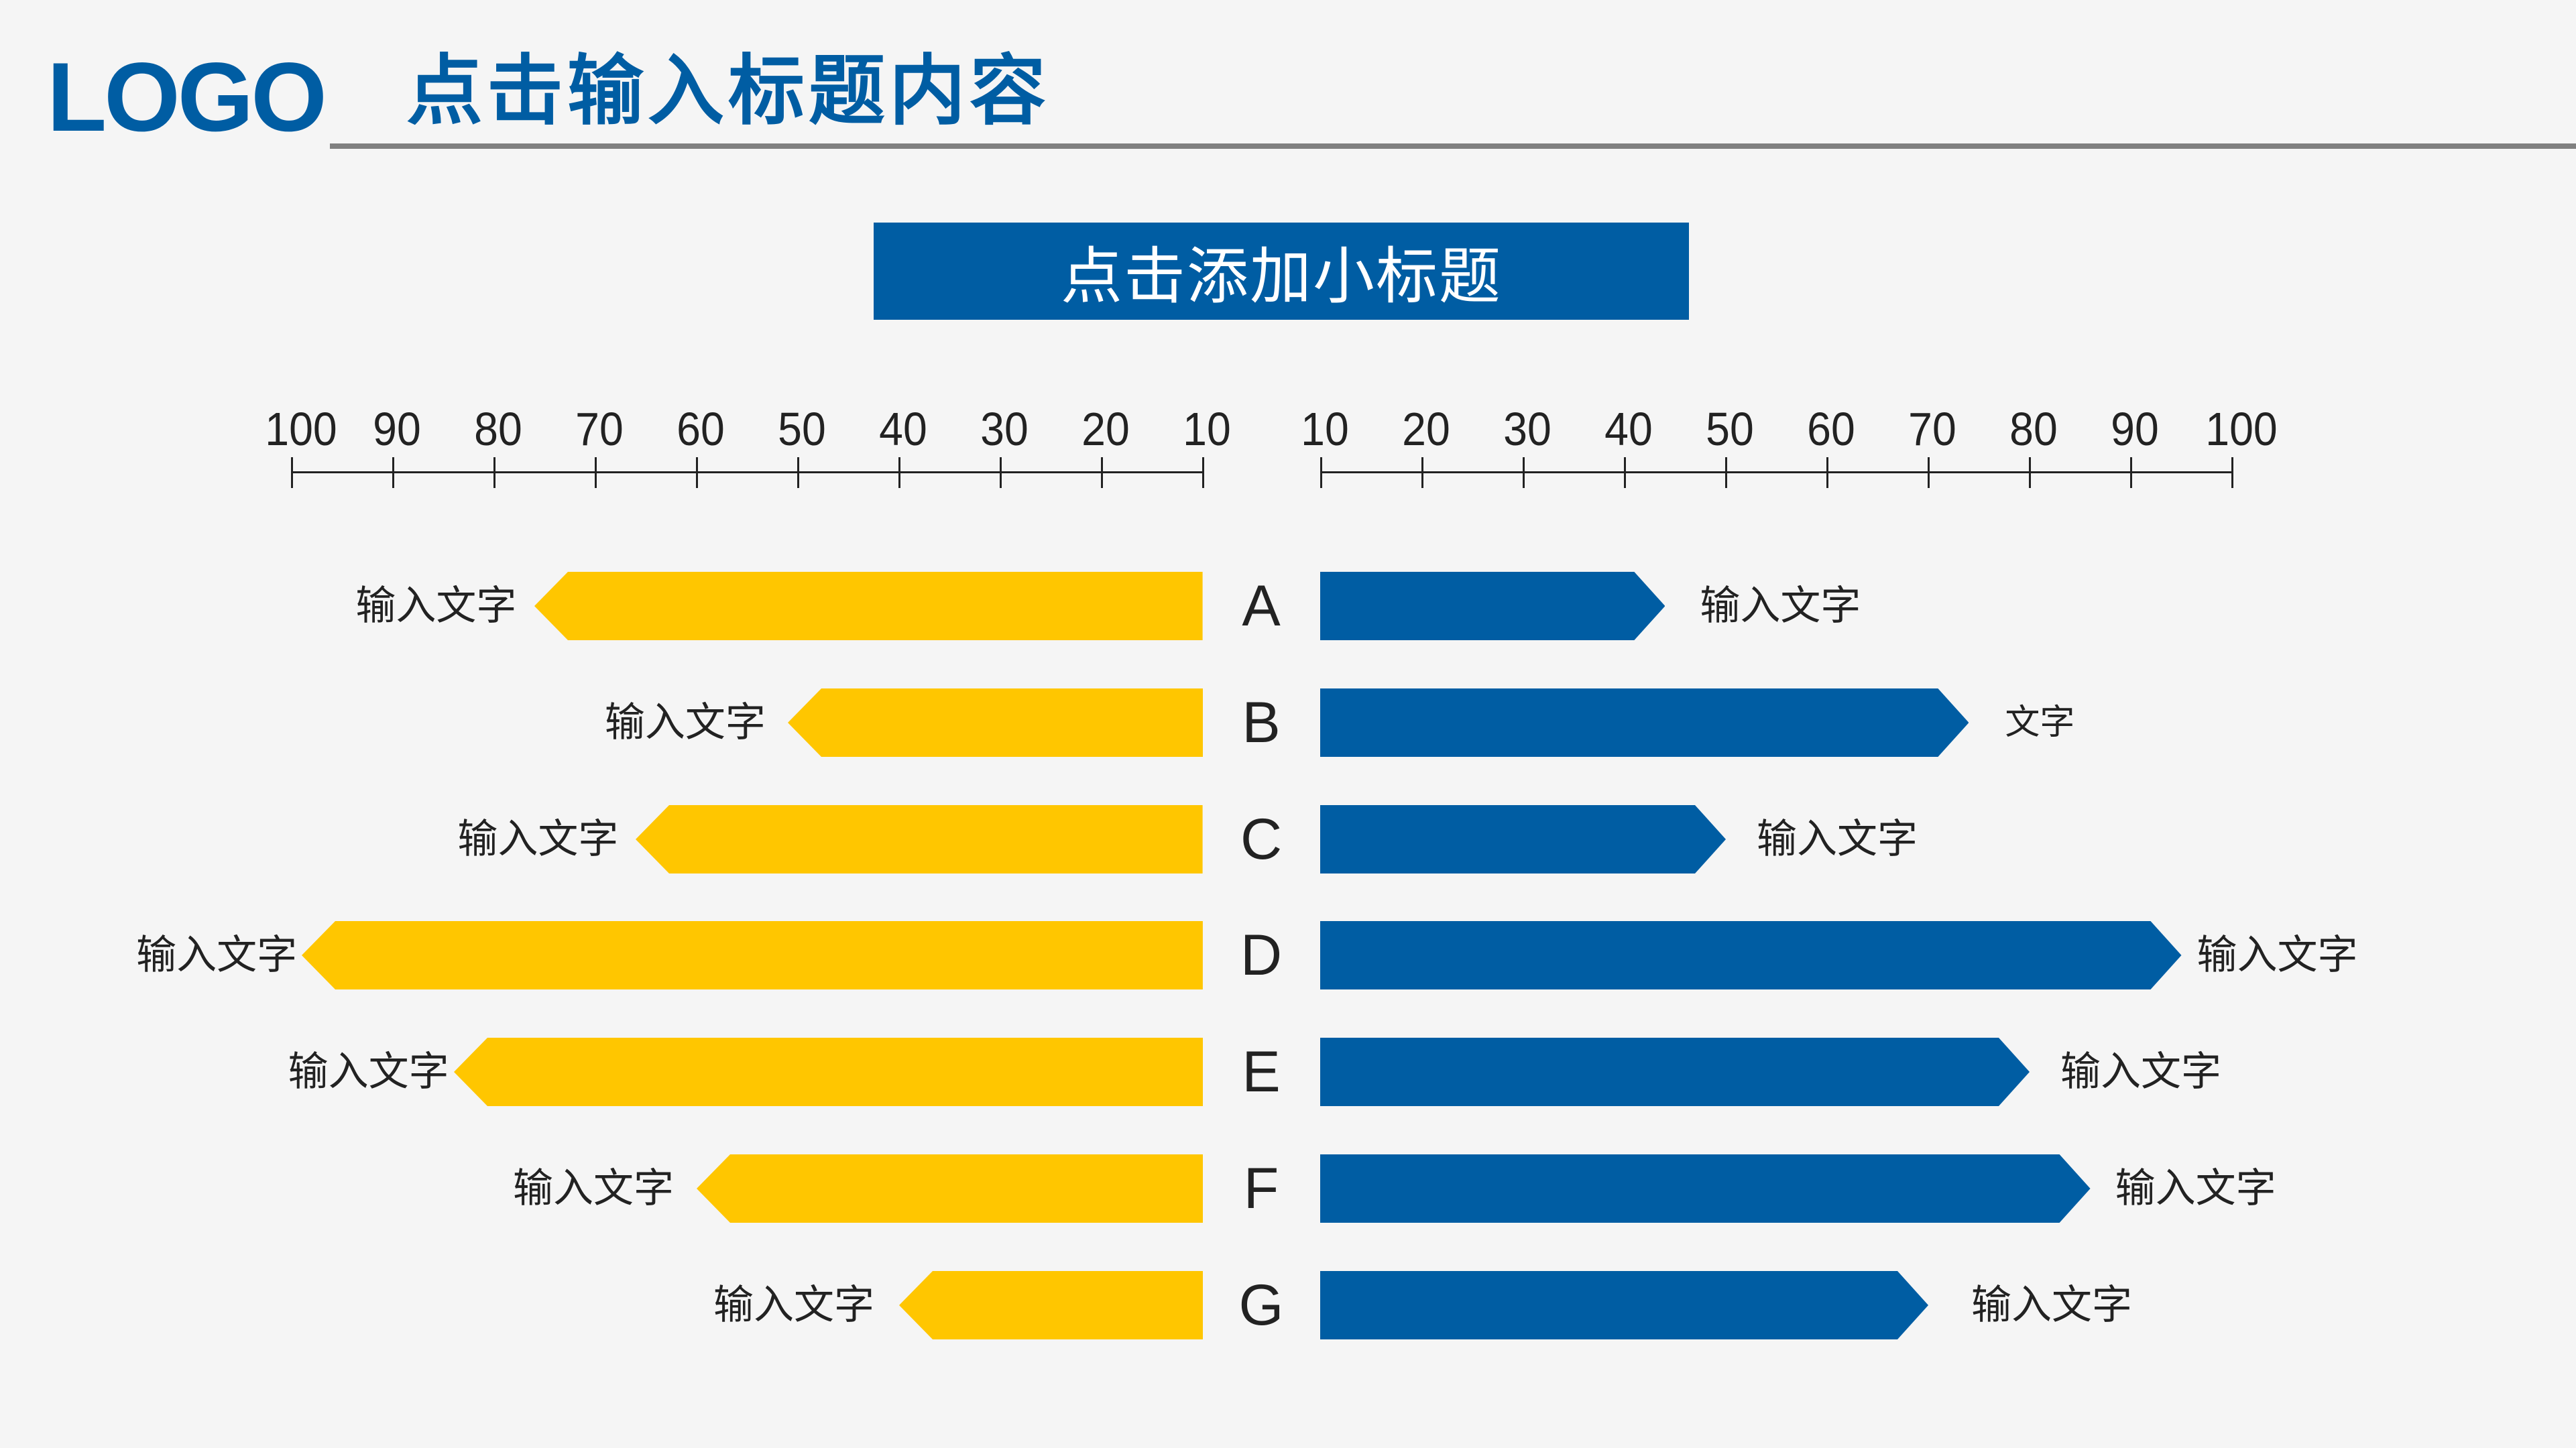  Describe the element at coordinates (1932, 429) in the screenshot. I see `right-axis-tick-label: 70` at that location.